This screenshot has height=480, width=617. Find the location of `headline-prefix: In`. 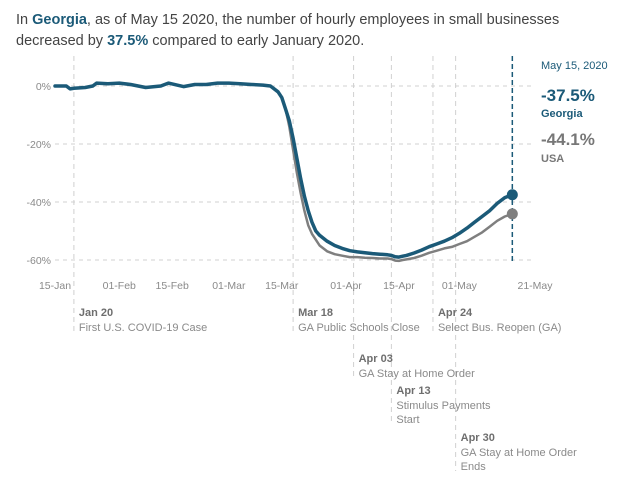

headline-prefix: In is located at coordinates (24, 20).